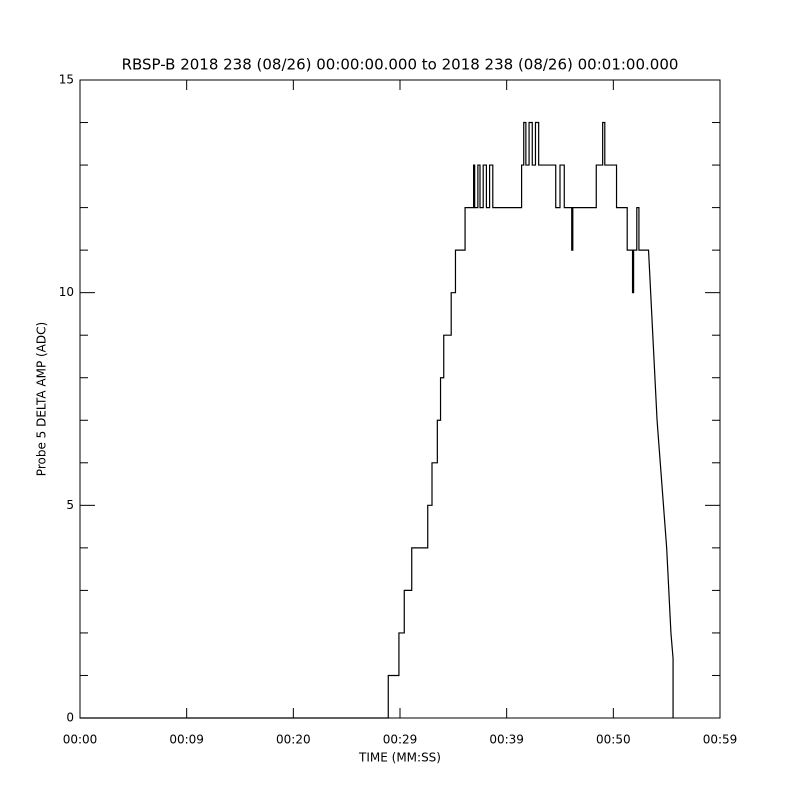  What do you see at coordinates (293, 740) in the screenshot?
I see `x-tick-label: 00:20` at bounding box center [293, 740].